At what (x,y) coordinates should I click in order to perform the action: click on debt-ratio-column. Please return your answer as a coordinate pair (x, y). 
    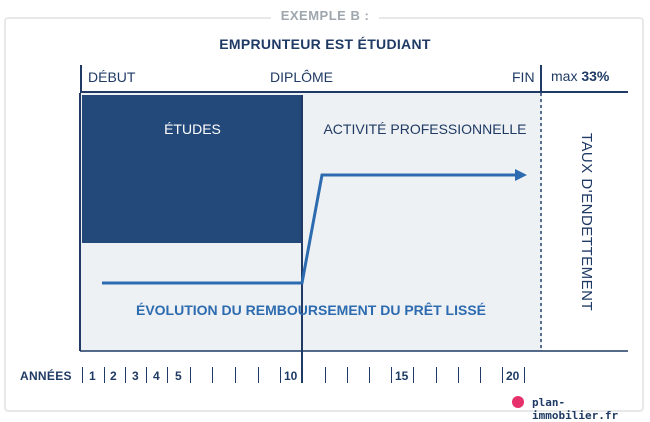
    Looking at the image, I should click on (586, 222).